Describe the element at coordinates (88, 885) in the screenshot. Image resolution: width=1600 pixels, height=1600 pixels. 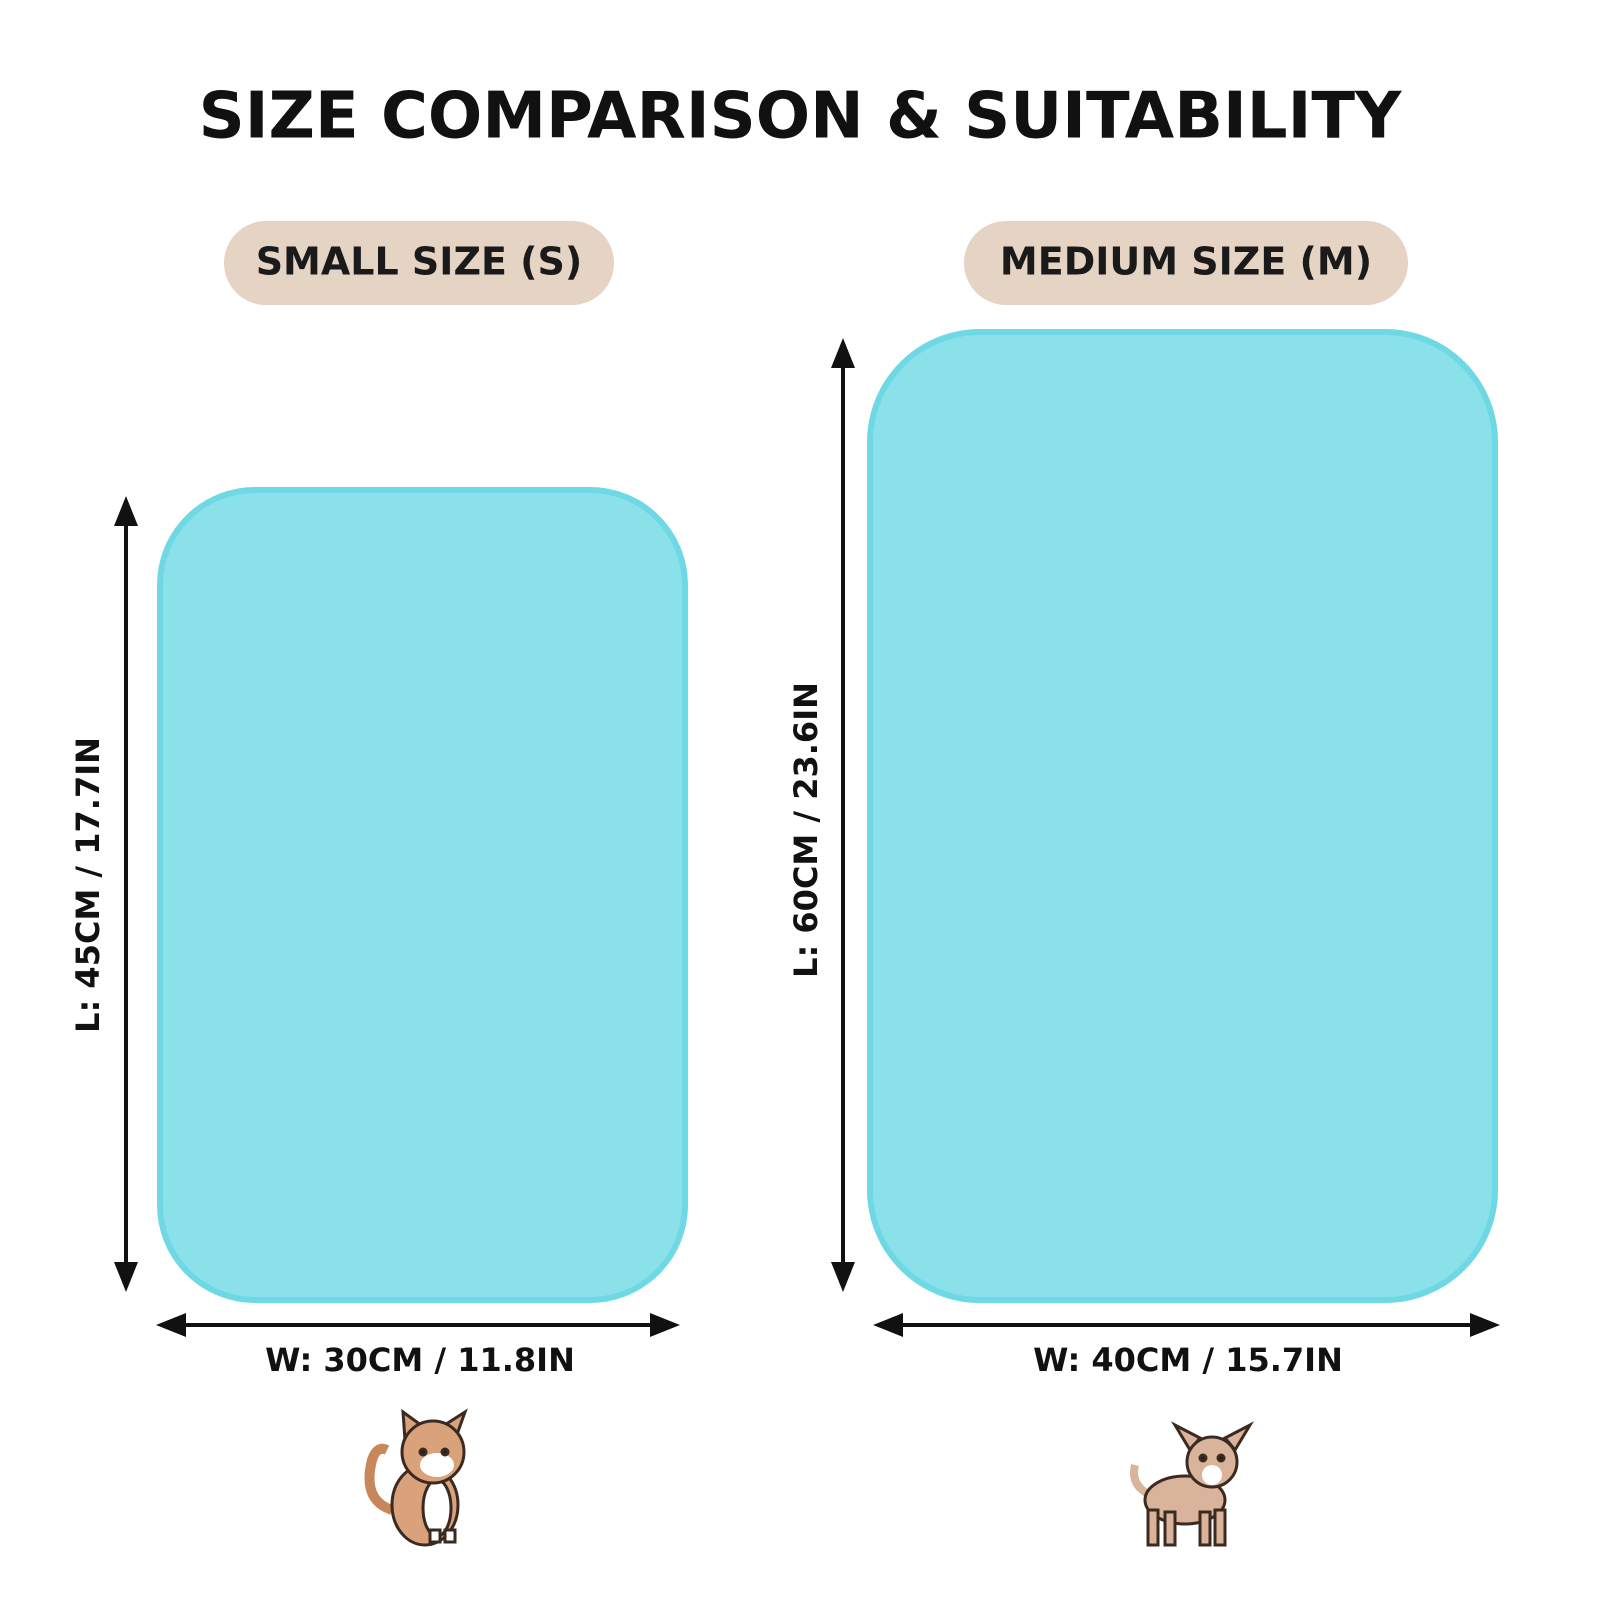
I see `length-label: L: 45CM / 17.7IN` at that location.